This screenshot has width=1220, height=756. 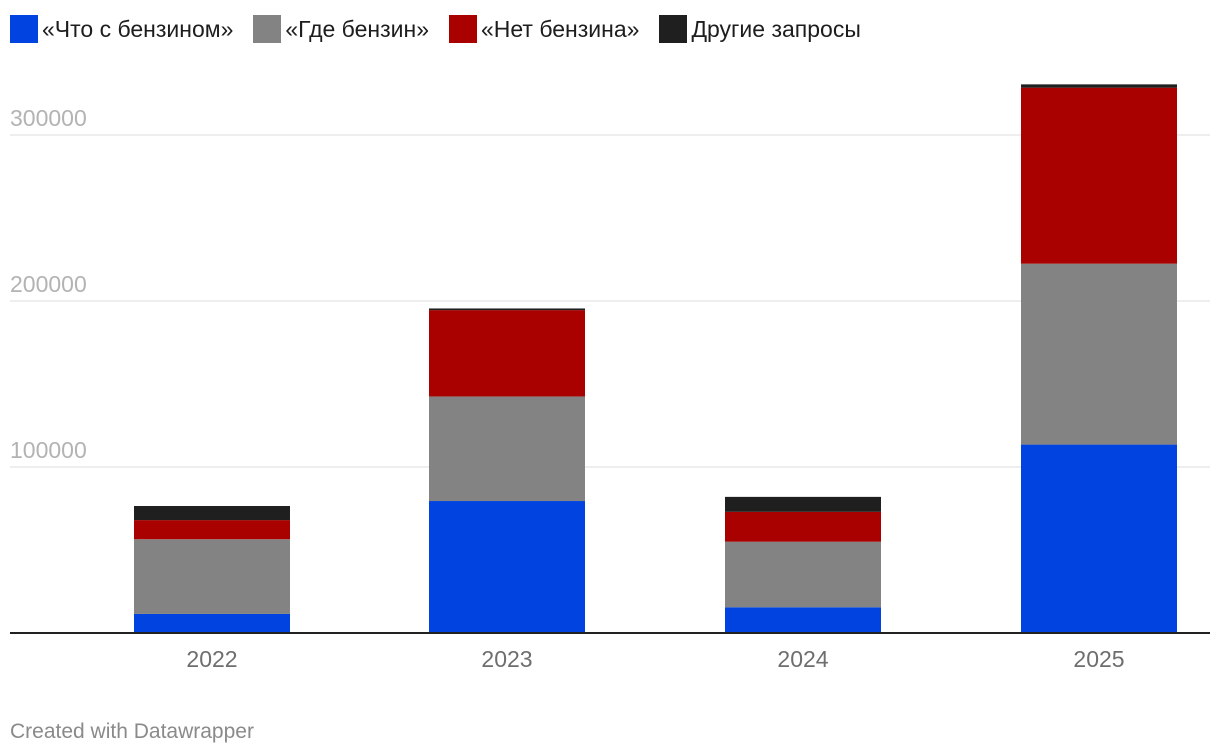 What do you see at coordinates (776, 28) in the screenshot?
I see `legend-label: Другие запросы` at bounding box center [776, 28].